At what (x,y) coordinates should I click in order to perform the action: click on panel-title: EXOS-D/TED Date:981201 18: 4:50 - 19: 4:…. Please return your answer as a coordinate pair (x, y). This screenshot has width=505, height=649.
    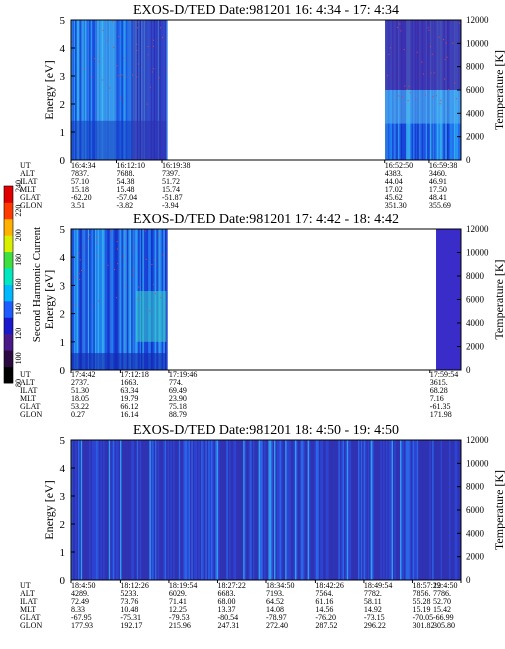
    Looking at the image, I should click on (266, 430).